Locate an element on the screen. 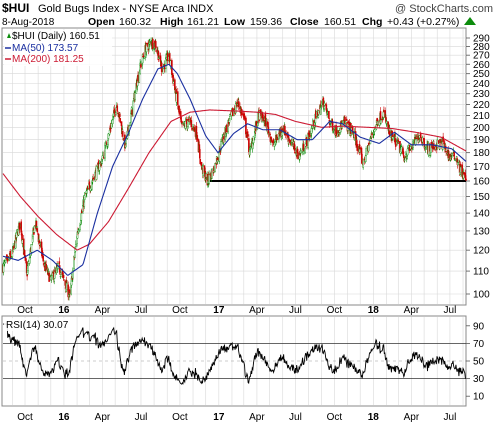  rsi-x-tick-label: 16 is located at coordinates (64, 417).